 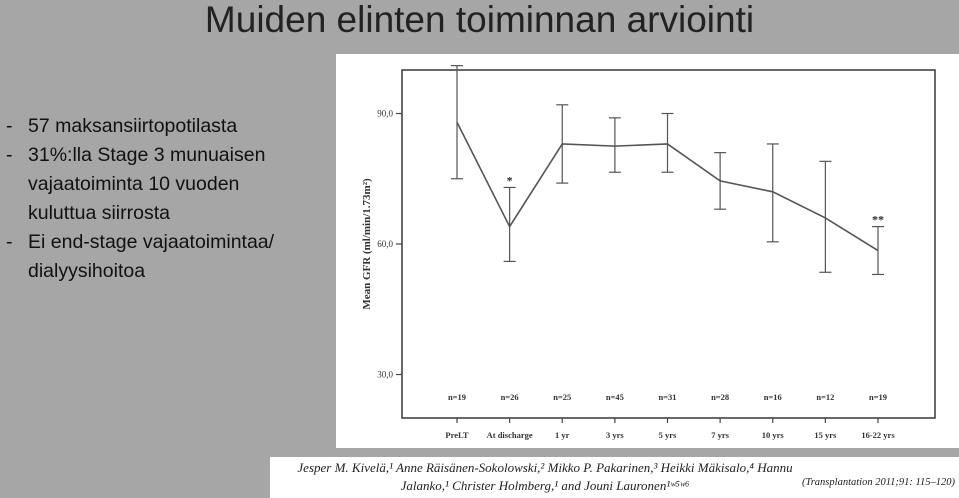 I want to click on bullet-line: 31%:lla Stage 3 munuaisen, so click(x=147, y=155).